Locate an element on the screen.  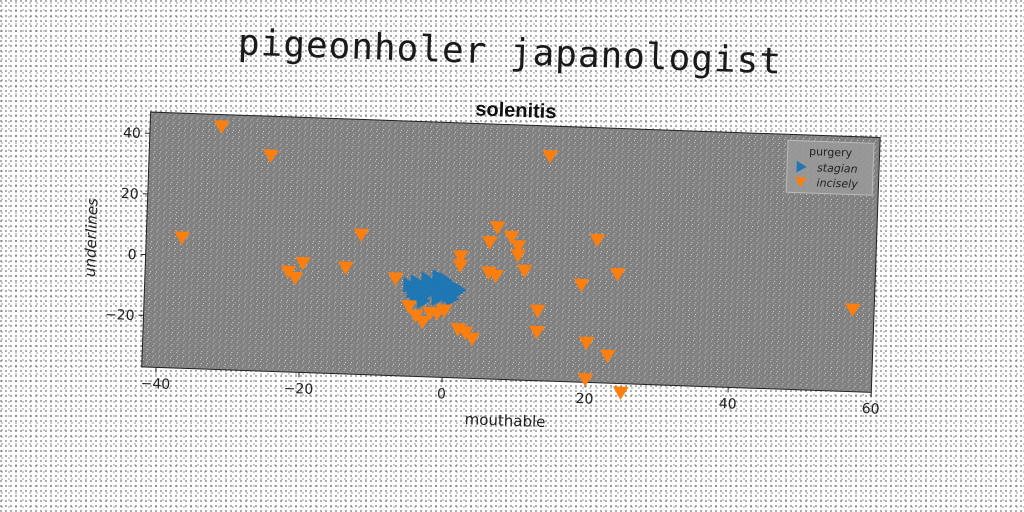
banner-title: pigeonholer japanologist is located at coordinates (510, 52).